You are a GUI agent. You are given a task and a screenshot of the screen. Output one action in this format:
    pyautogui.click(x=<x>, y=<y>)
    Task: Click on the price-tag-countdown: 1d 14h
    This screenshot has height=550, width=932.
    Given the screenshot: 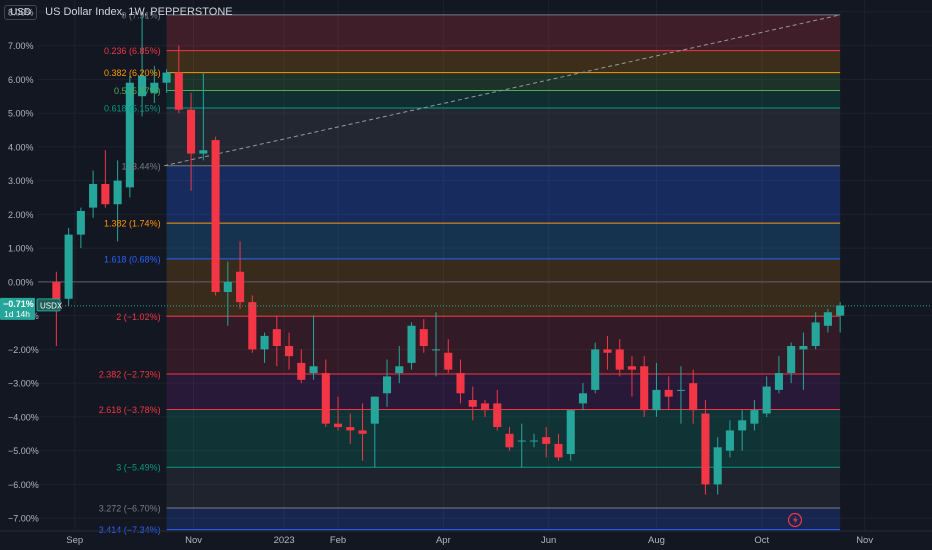 What is the action you would take?
    pyautogui.click(x=17, y=314)
    